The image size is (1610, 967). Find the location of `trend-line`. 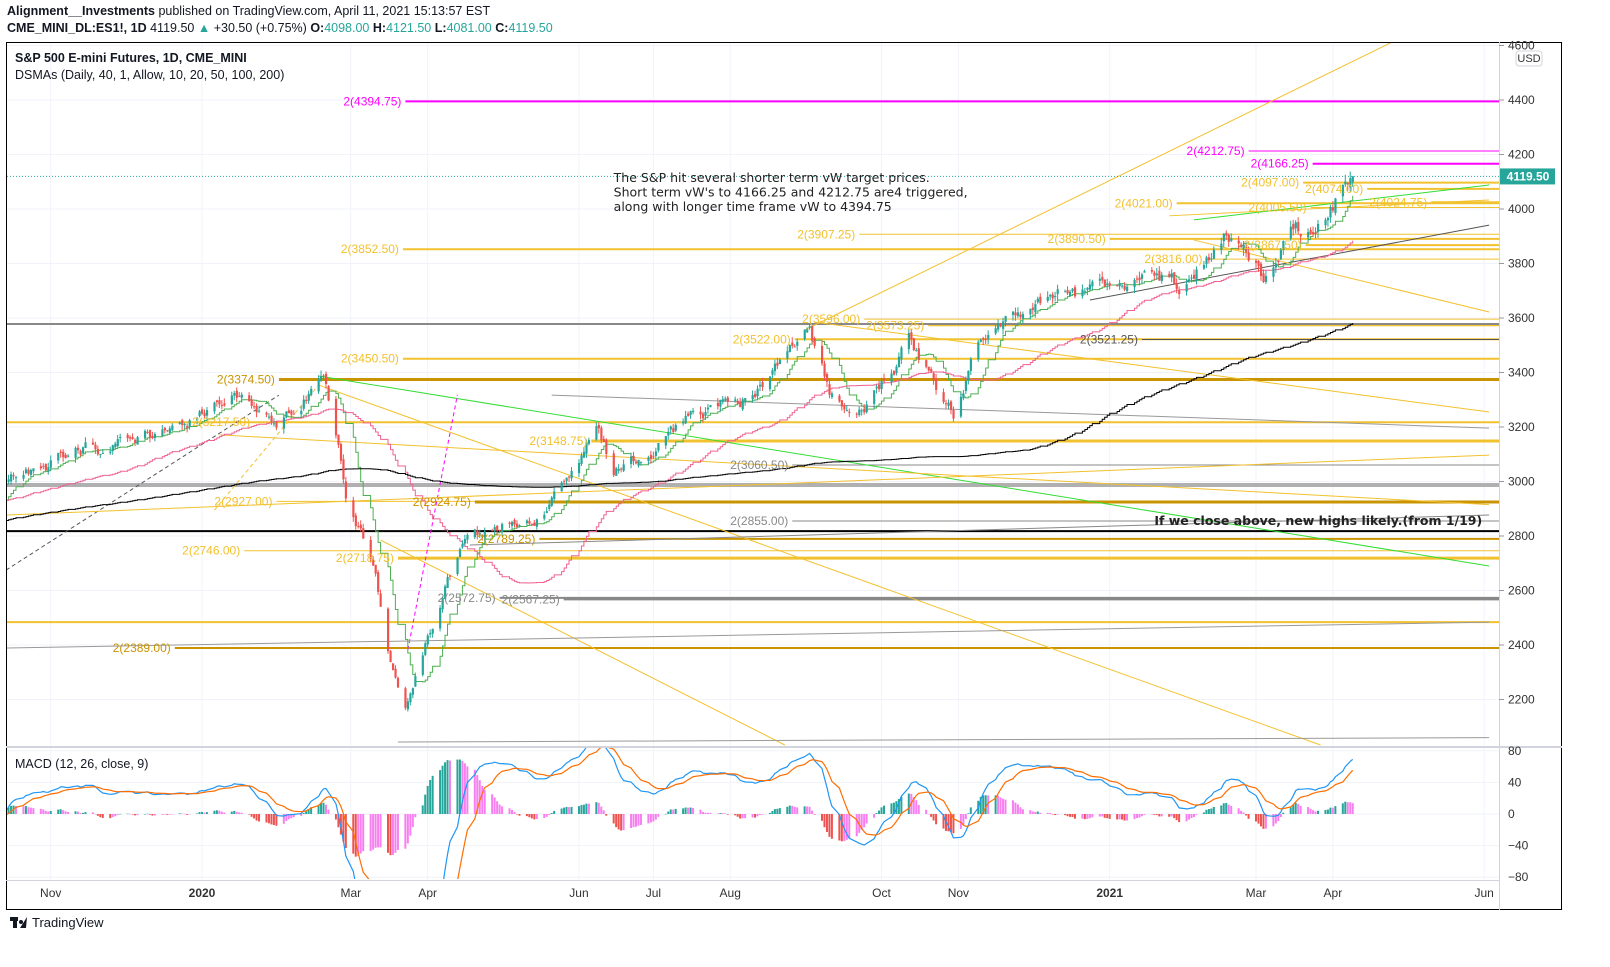

trend-line is located at coordinates (748, 635).